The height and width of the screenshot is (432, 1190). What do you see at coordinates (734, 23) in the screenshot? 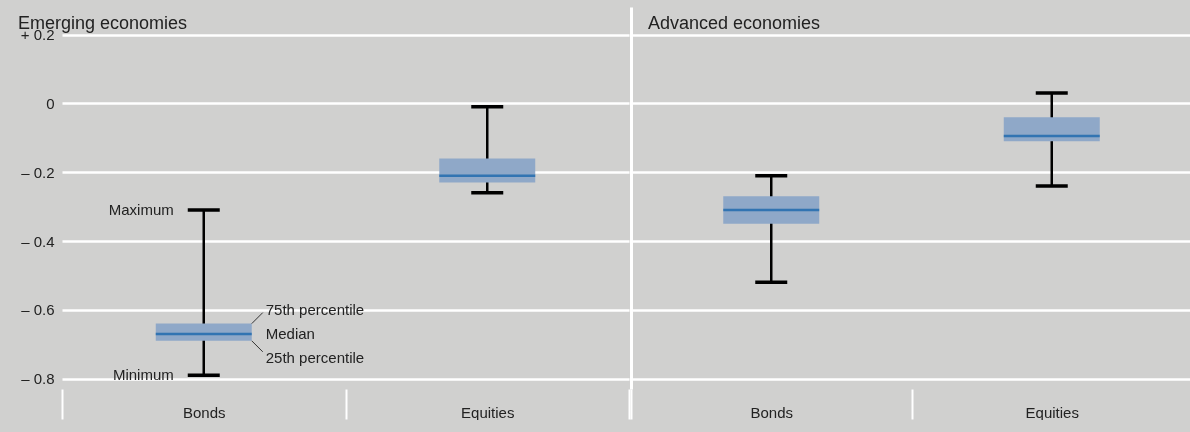
I see `chart-title: Advanced economies` at bounding box center [734, 23].